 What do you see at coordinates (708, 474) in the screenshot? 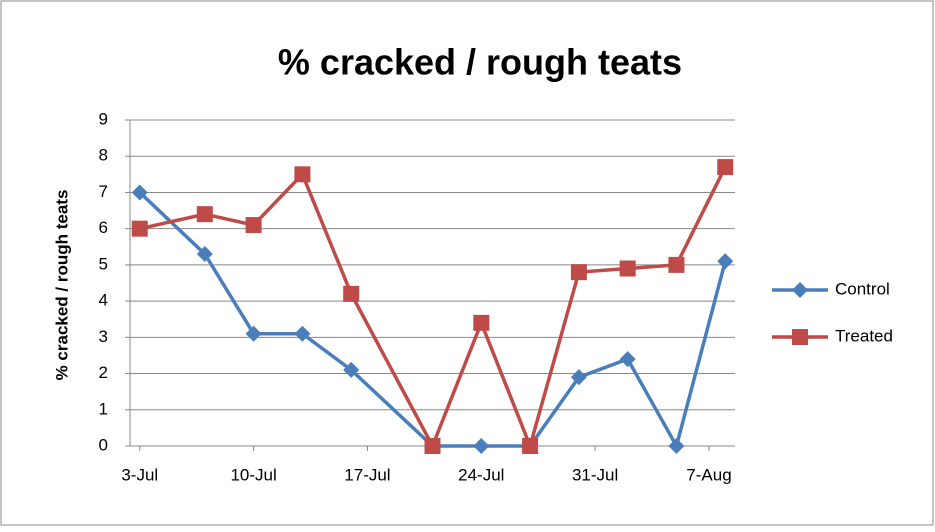
I see `x-tick-label: 7-Aug` at bounding box center [708, 474].